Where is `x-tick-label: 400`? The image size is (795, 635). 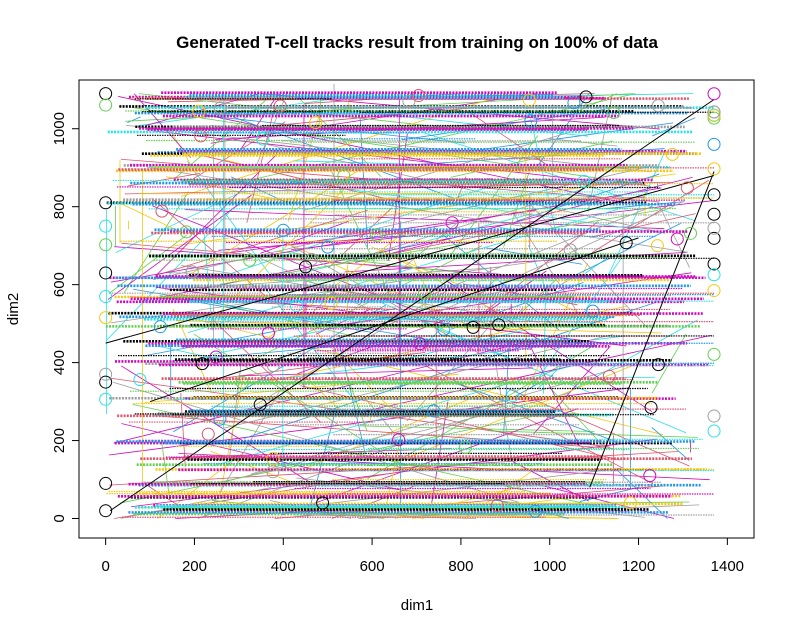
x-tick-label: 400 is located at coordinates (283, 566).